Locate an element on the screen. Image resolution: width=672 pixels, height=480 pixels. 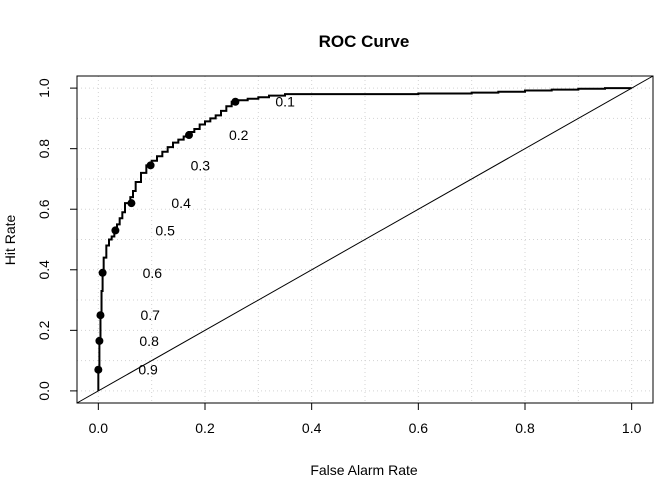
x-axis: 0.0 0.2 0.4 0.6 0.8 1.0 is located at coordinates (365, 419).